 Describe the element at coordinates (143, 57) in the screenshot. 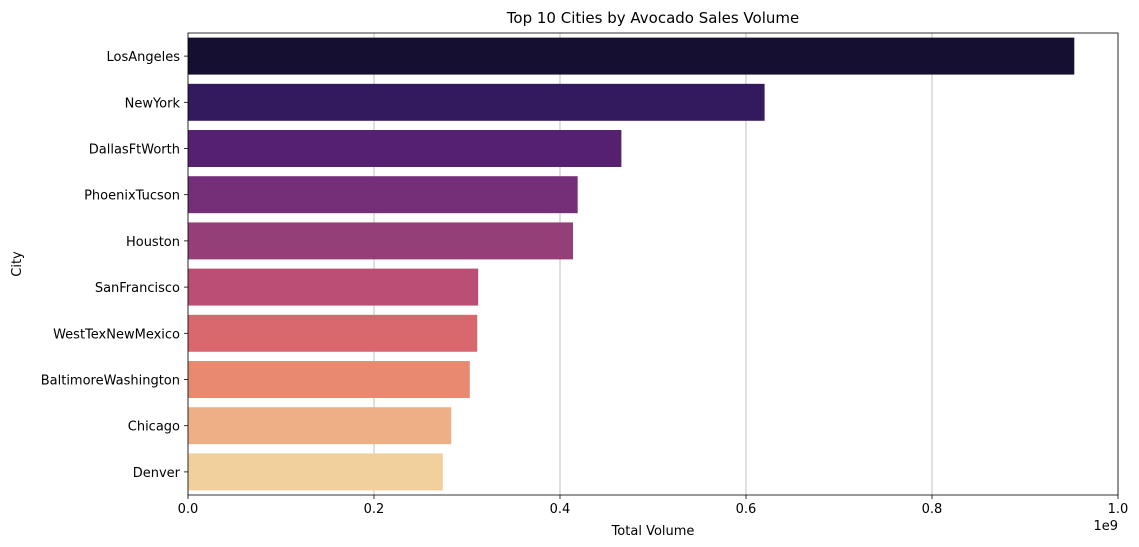

I see `y-tick-label: LosAngeles` at that location.